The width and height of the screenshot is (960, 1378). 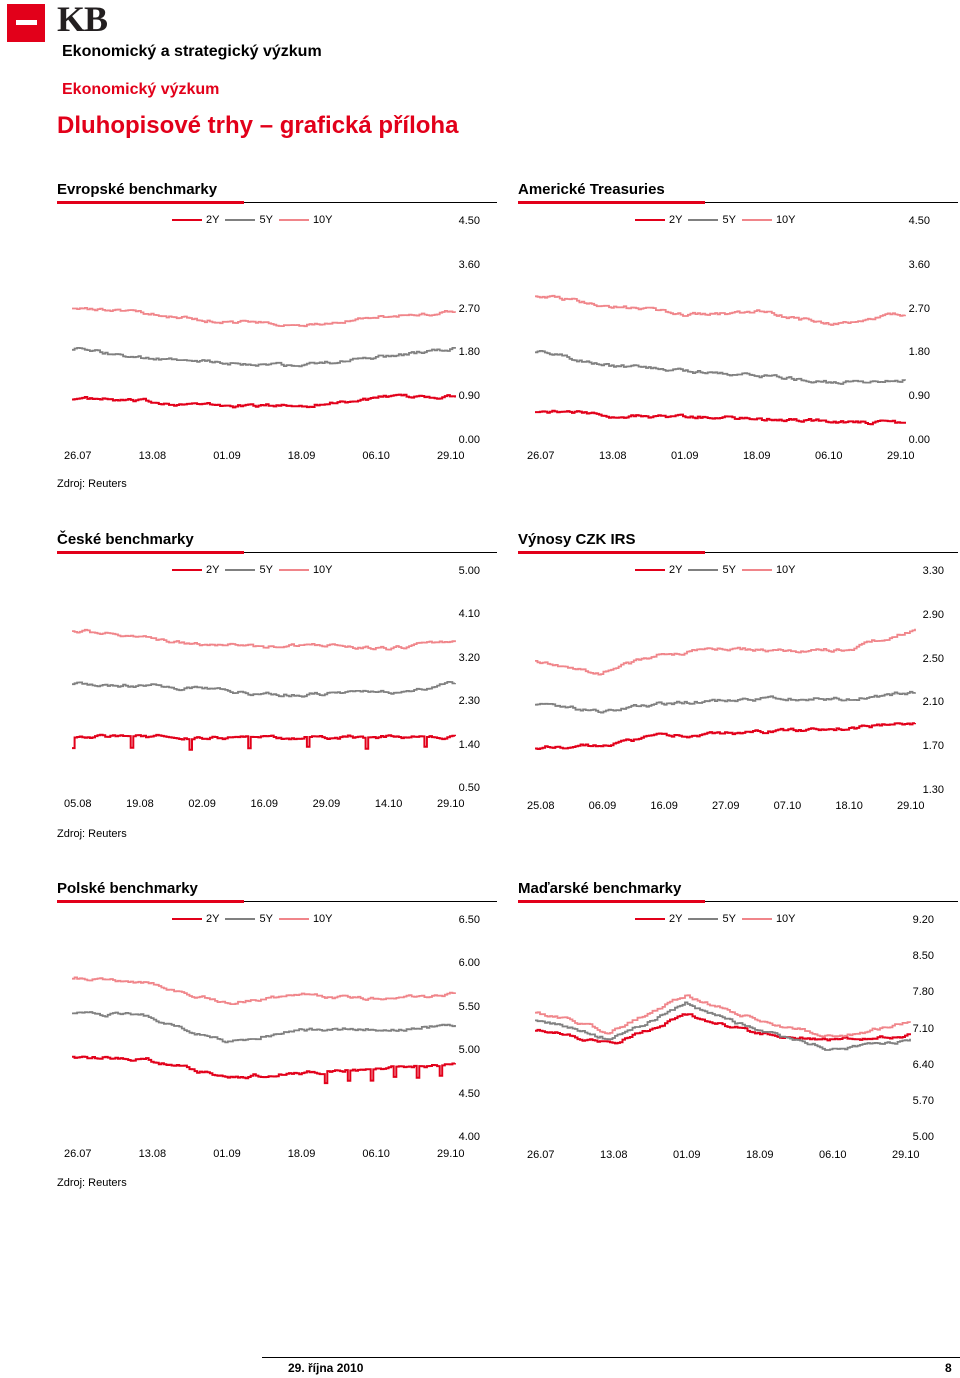 What do you see at coordinates (141, 89) in the screenshot?
I see `subdepartment-name: Ekonomický výzkum` at bounding box center [141, 89].